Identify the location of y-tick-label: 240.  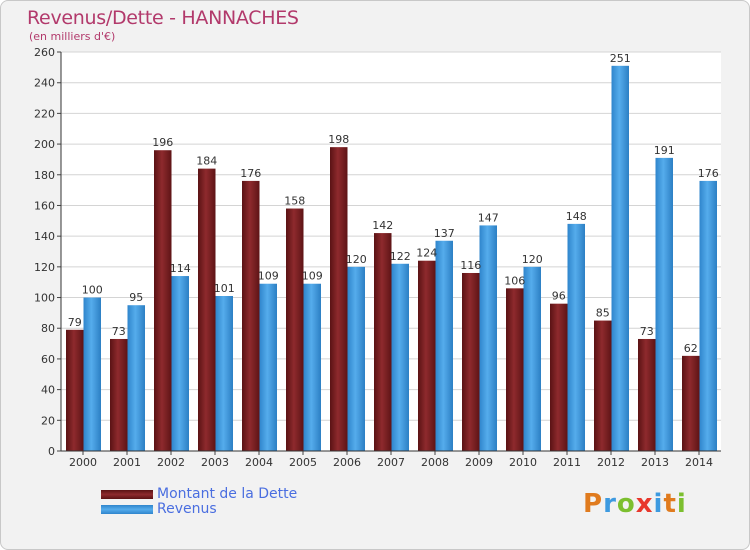
(44, 83).